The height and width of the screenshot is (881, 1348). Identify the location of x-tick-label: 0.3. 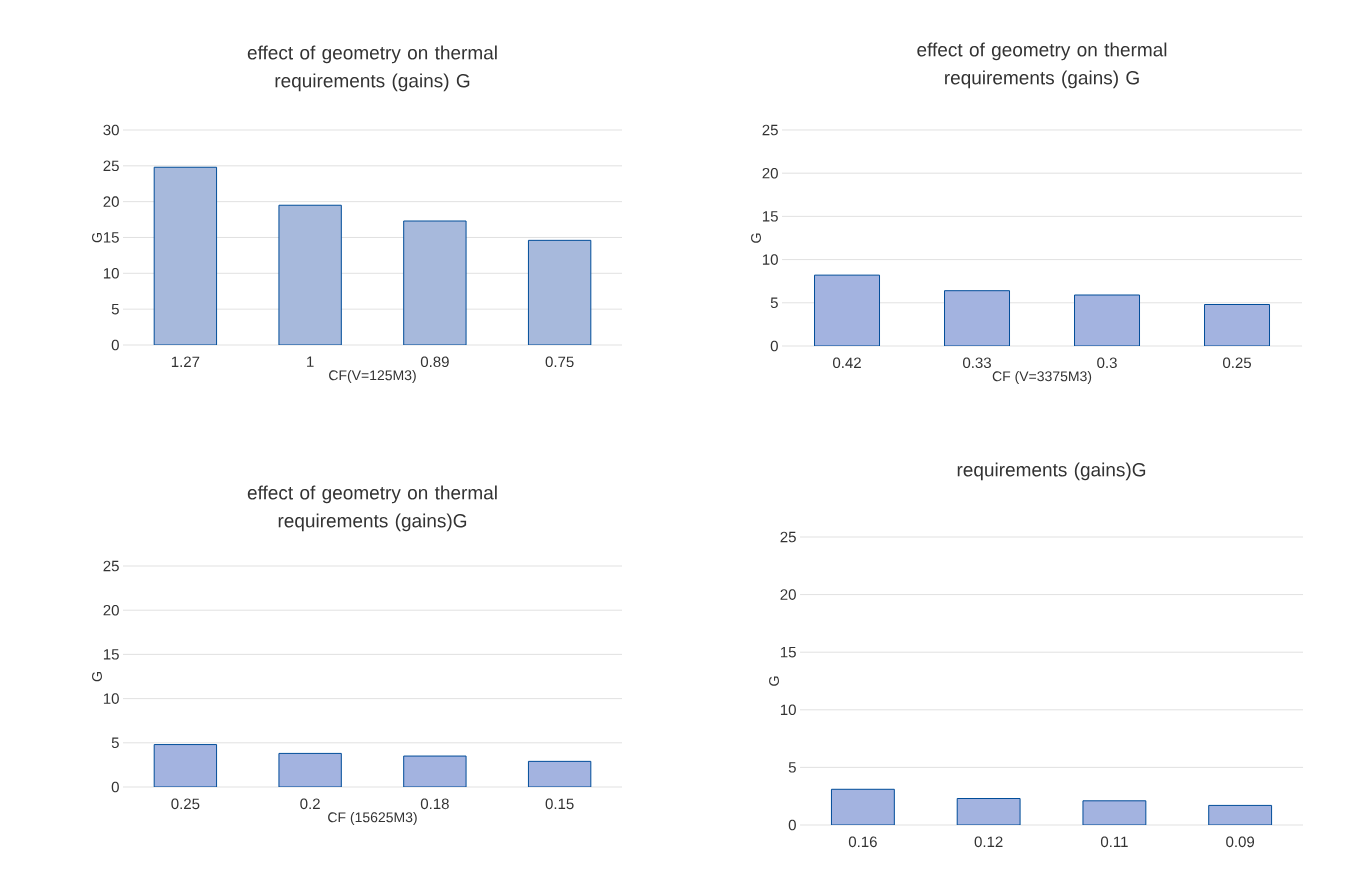
(1107, 363).